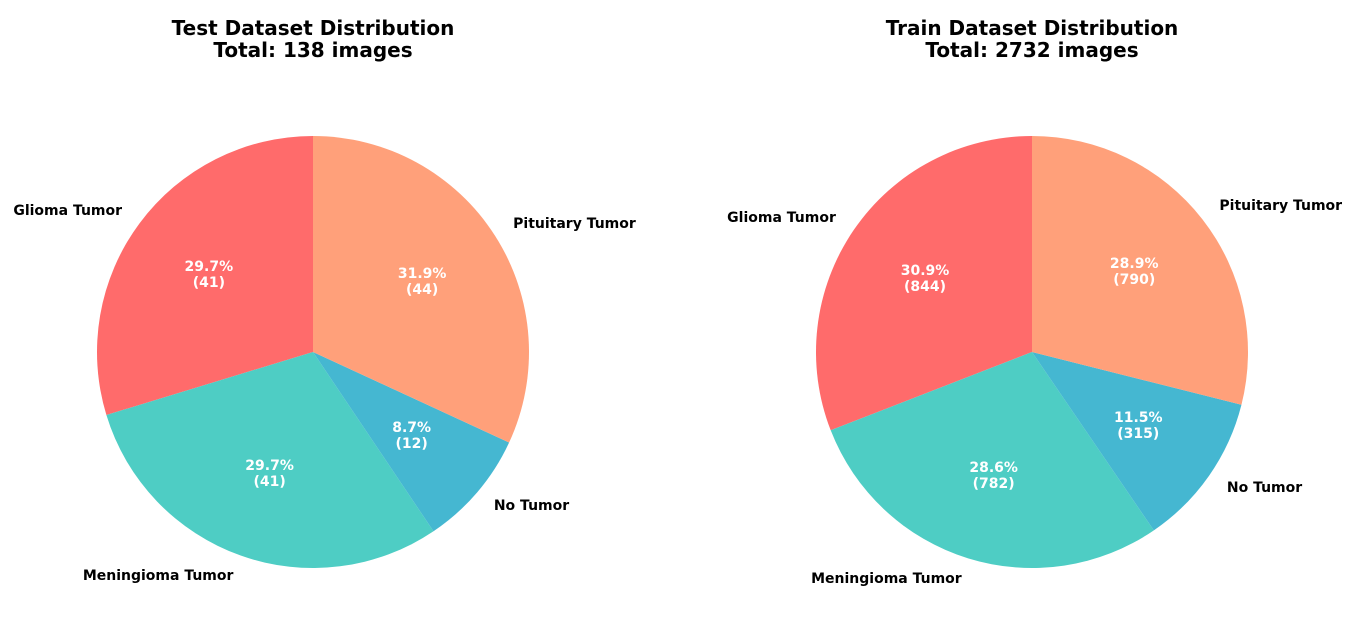  Describe the element at coordinates (313, 28) in the screenshot. I see `chart-title: Test Dataset Distribution` at that location.